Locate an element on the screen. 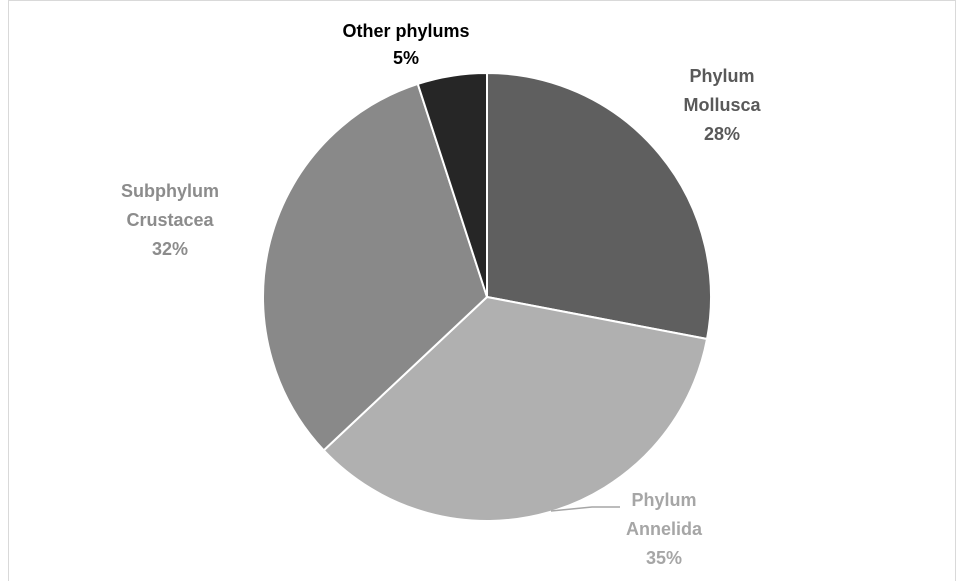  slice-label-3: Other phylums 5% is located at coordinates (405, 44).